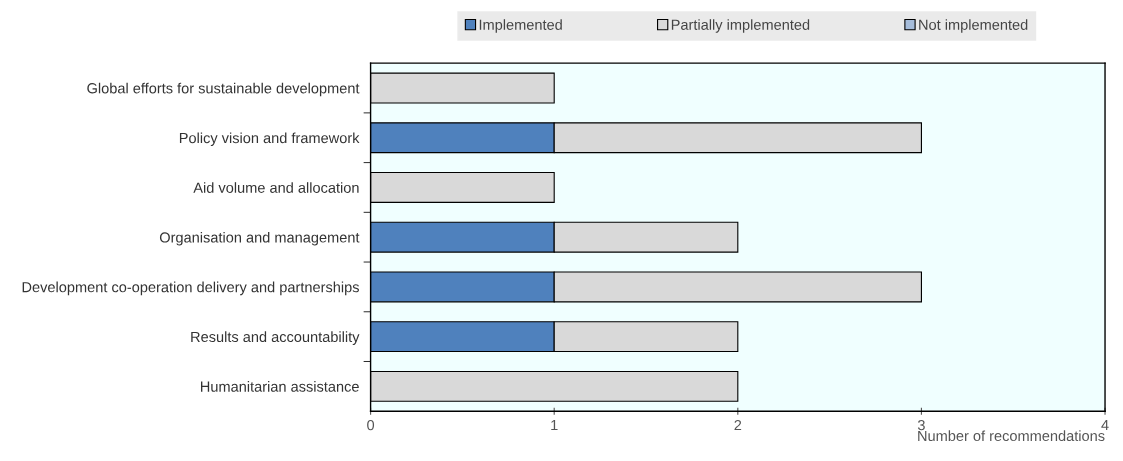 This screenshot has width=1123, height=461. Describe the element at coordinates (371, 425) in the screenshot. I see `x-tick-label: 0` at that location.